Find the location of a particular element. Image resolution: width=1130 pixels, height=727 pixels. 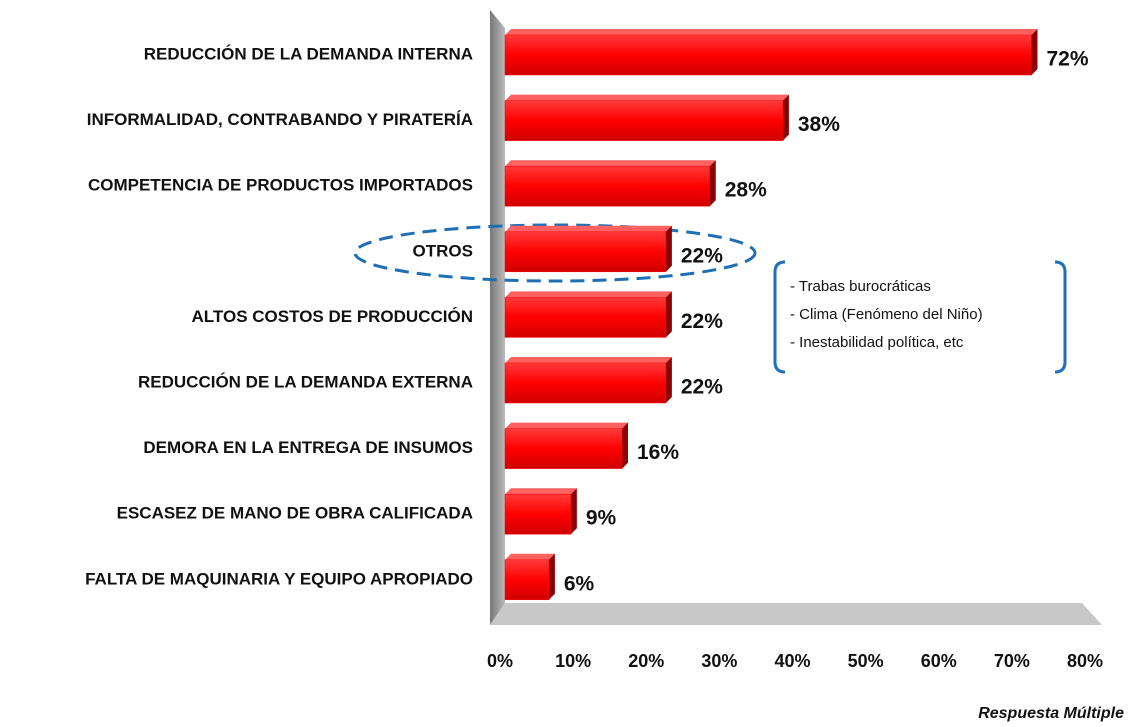

x-tick-label: 60% is located at coordinates (939, 661).